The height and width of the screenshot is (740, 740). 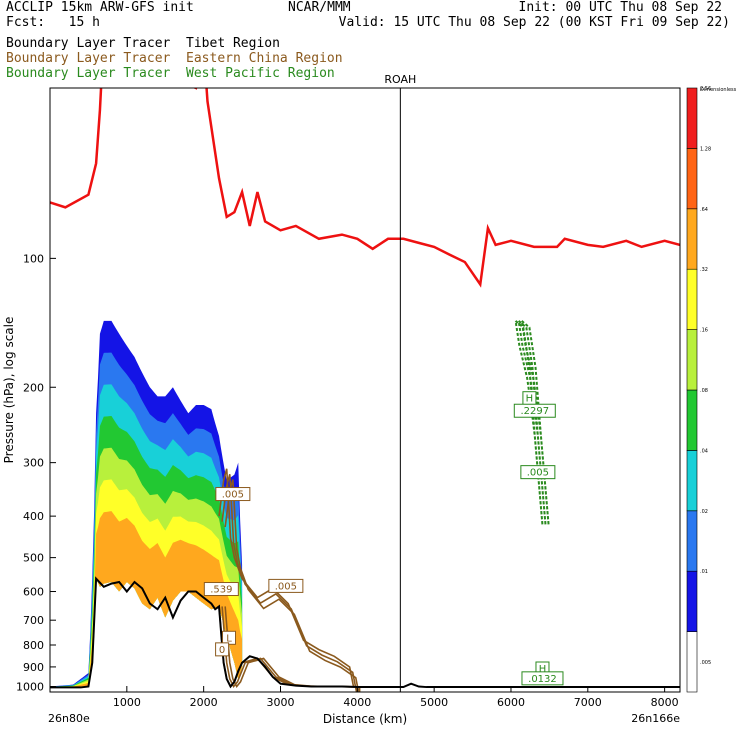 I want to click on y-axis-label: Pressure (hPa), log scale, so click(x=9, y=390).